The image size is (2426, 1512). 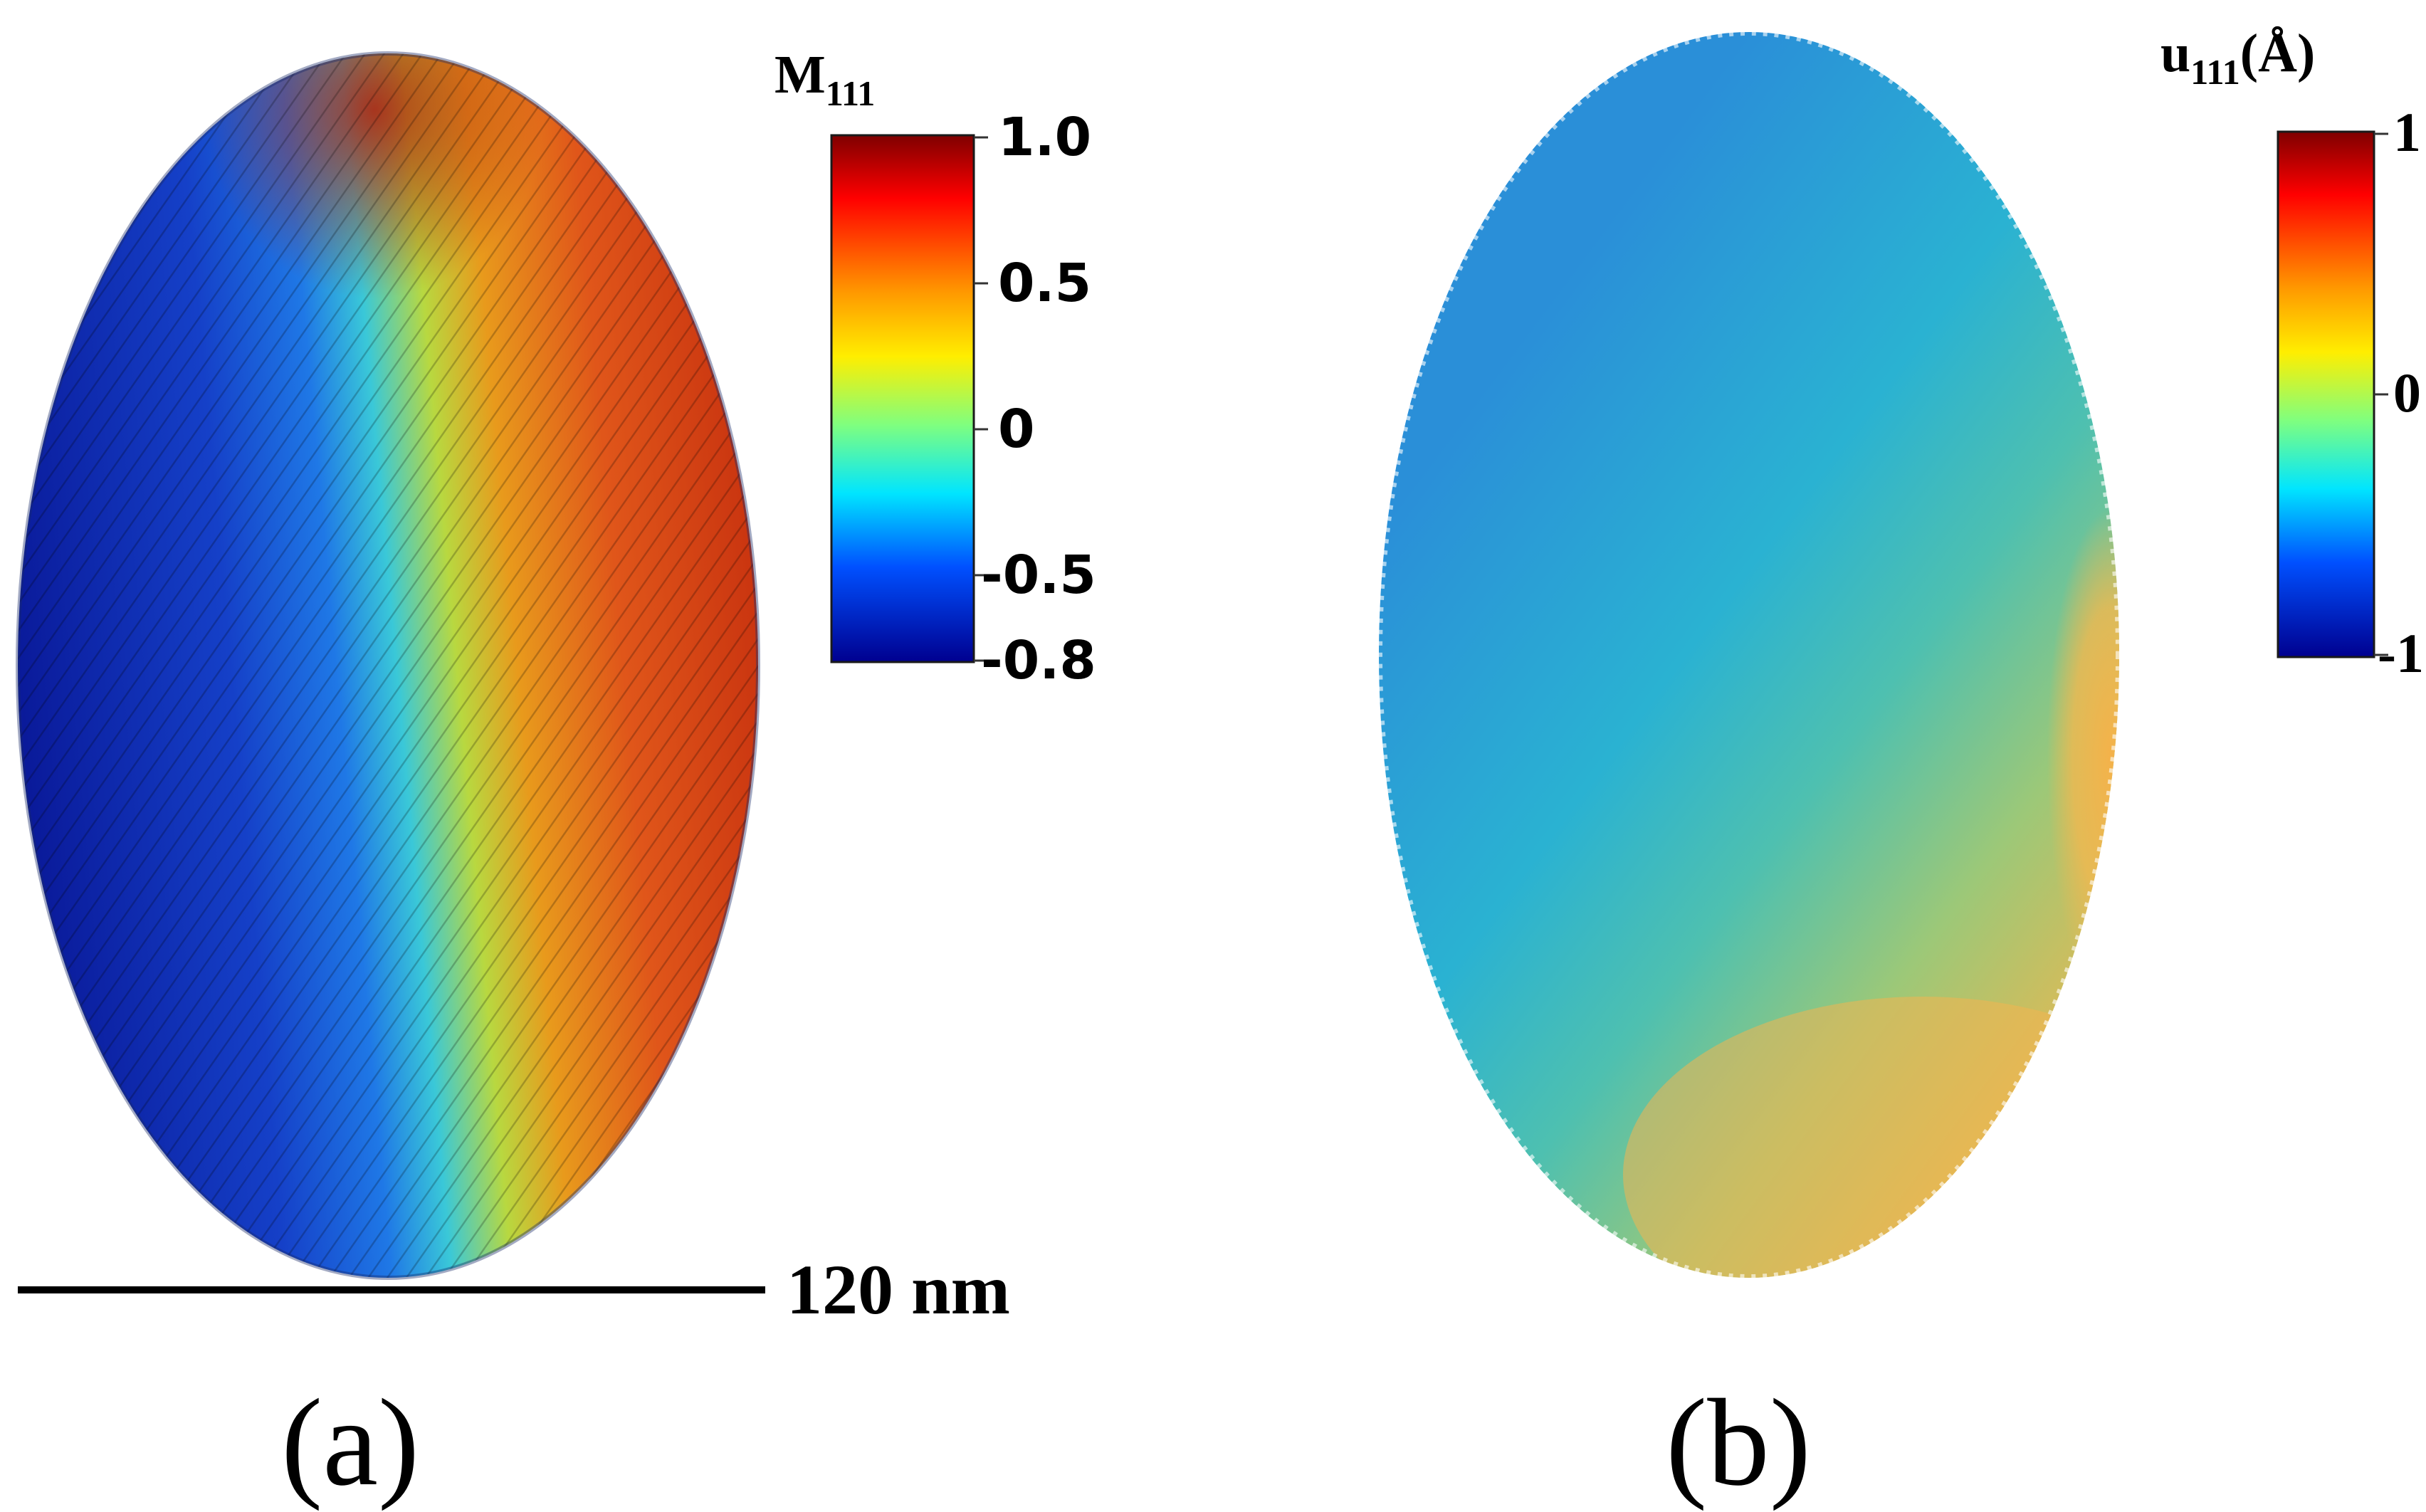 I want to click on colorbar-b-title: u111(Å), so click(x=2237, y=57).